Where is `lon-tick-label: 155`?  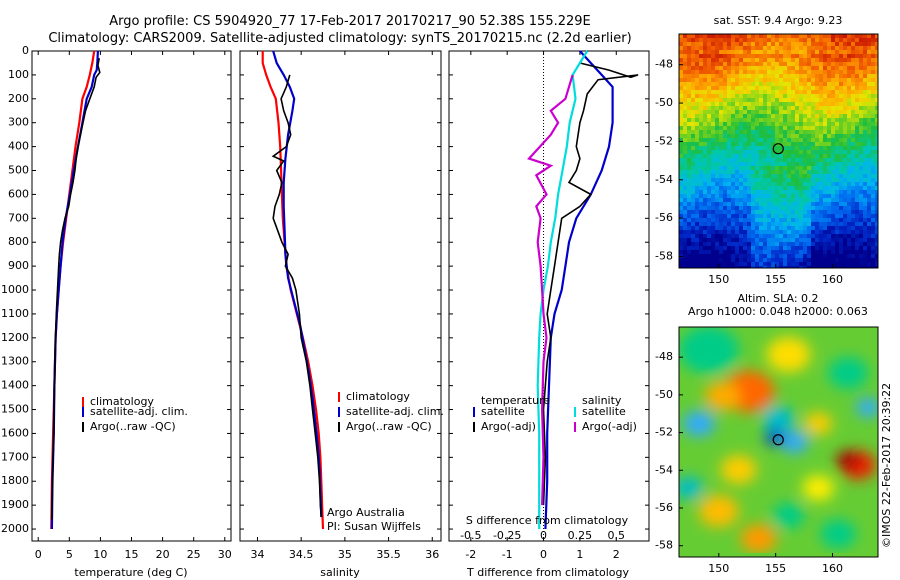
lon-tick-label: 155 is located at coordinates (775, 568).